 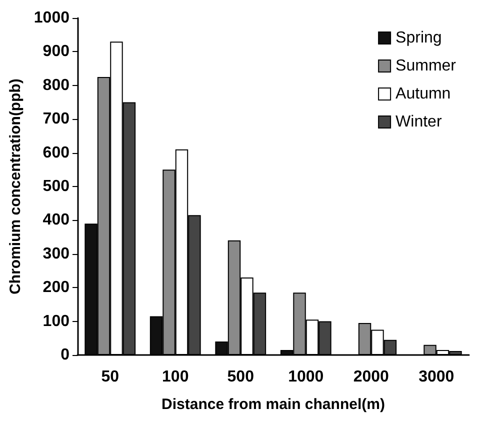 What do you see at coordinates (56, 287) in the screenshot?
I see `y-tick-label: 200` at bounding box center [56, 287].